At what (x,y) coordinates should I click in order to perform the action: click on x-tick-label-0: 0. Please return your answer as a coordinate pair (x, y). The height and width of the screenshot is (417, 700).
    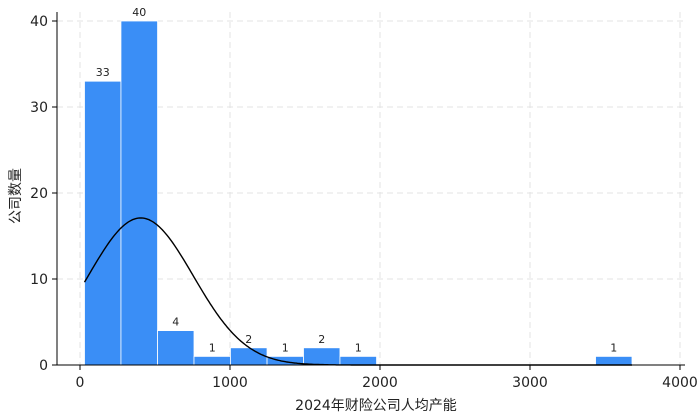
    Looking at the image, I should click on (80, 383).